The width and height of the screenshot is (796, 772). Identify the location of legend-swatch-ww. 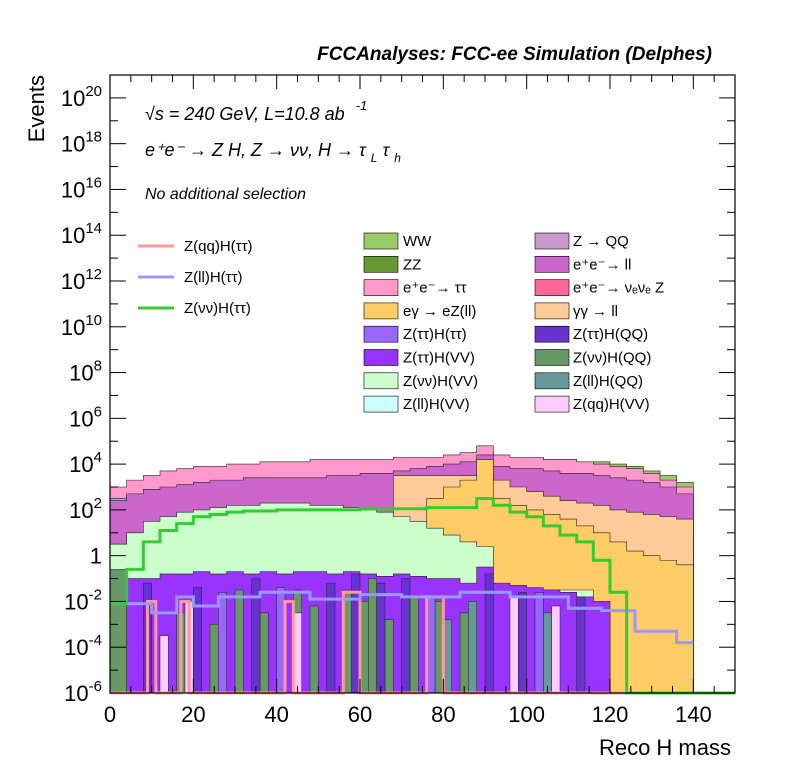
(381, 241).